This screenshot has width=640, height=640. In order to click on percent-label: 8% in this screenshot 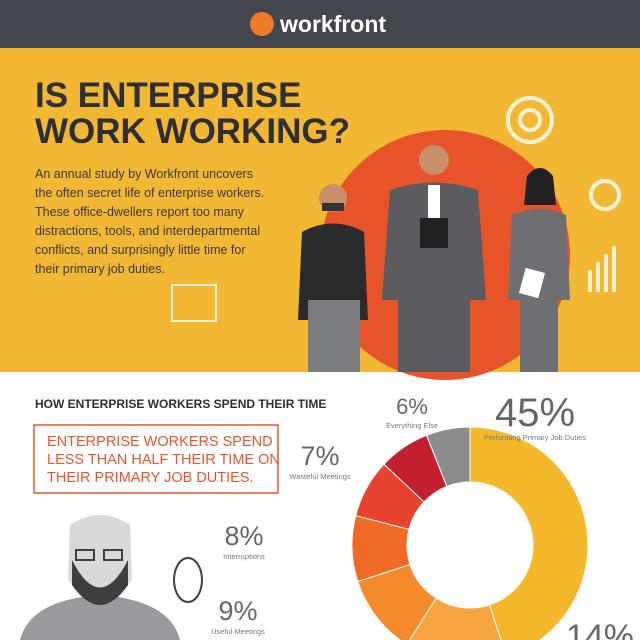, I will do `click(243, 536)`.